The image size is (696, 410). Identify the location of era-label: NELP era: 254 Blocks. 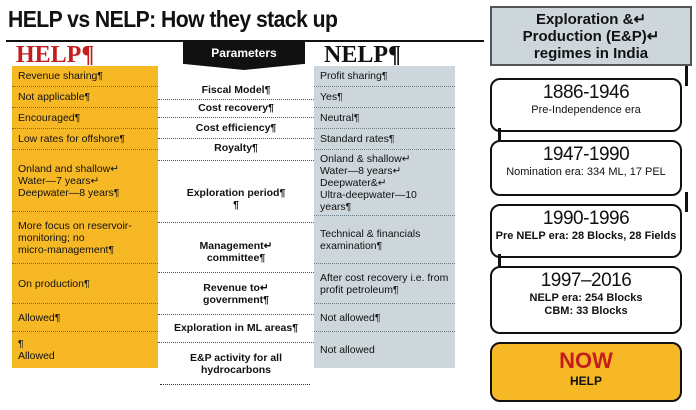
(586, 298).